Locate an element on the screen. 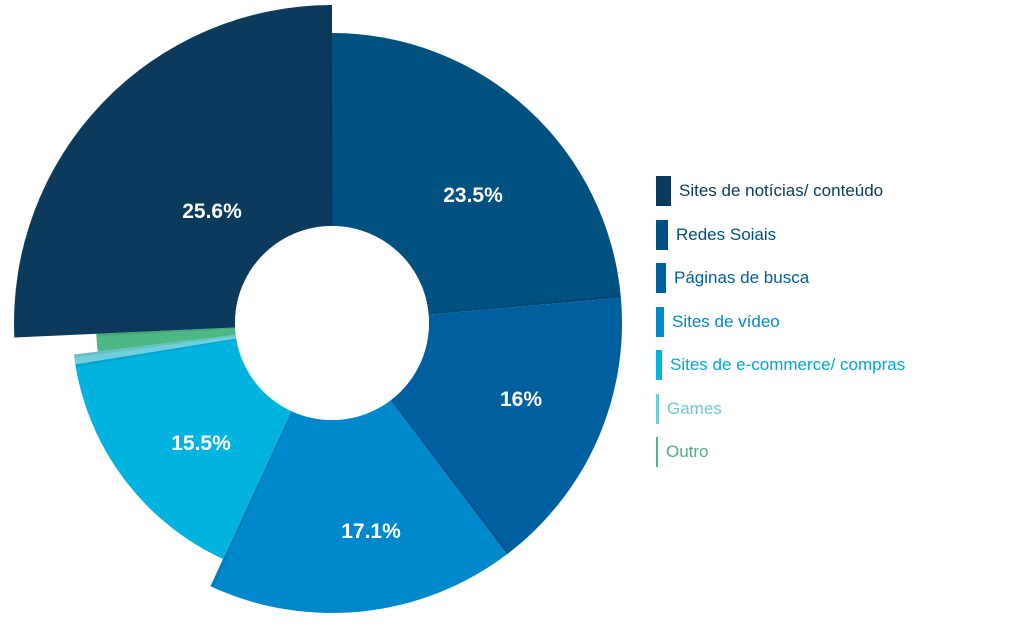 This screenshot has width=1024, height=633. slice-edge-outro is located at coordinates (166, 332).